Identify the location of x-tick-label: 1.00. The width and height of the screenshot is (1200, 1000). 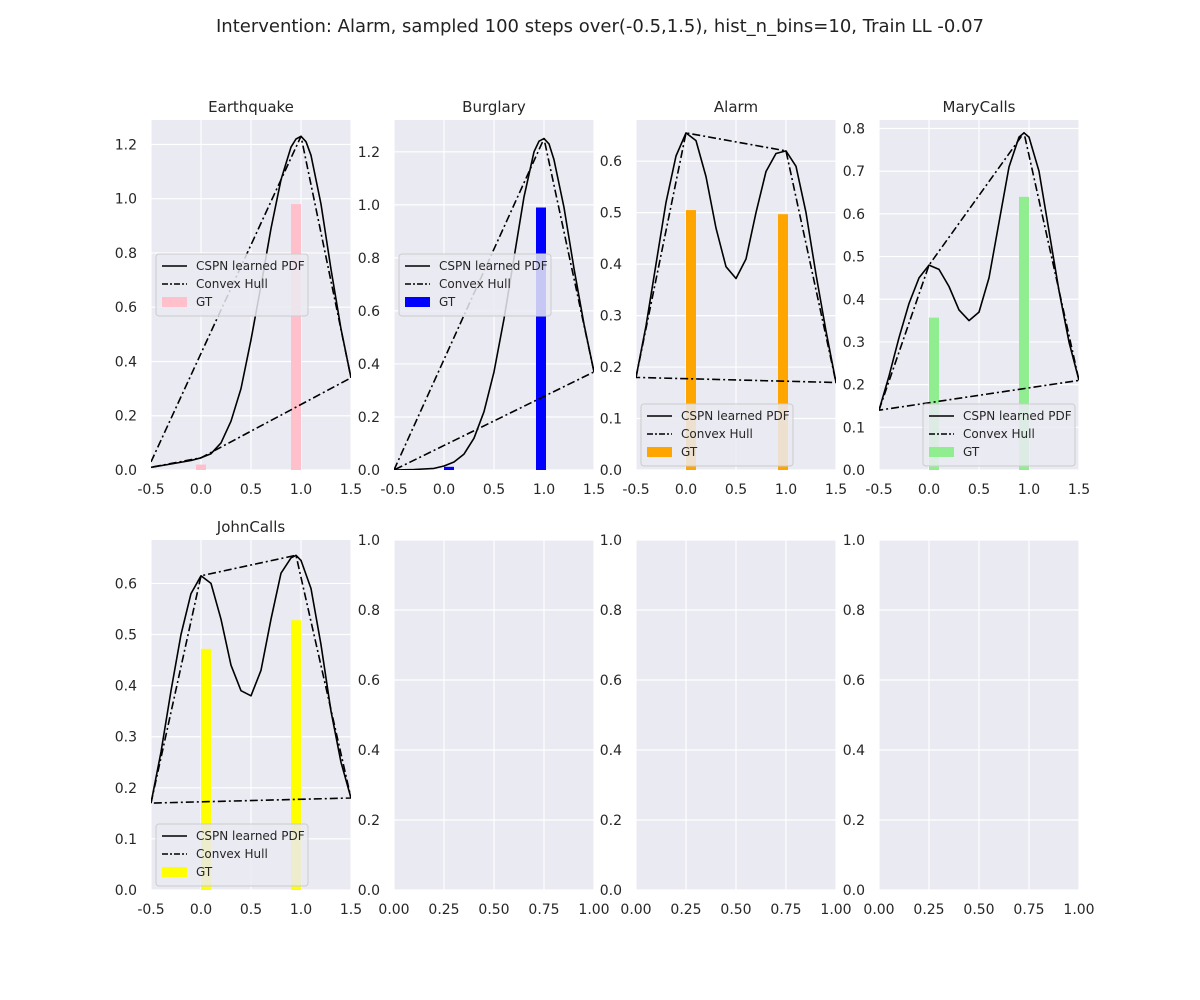
(835, 910).